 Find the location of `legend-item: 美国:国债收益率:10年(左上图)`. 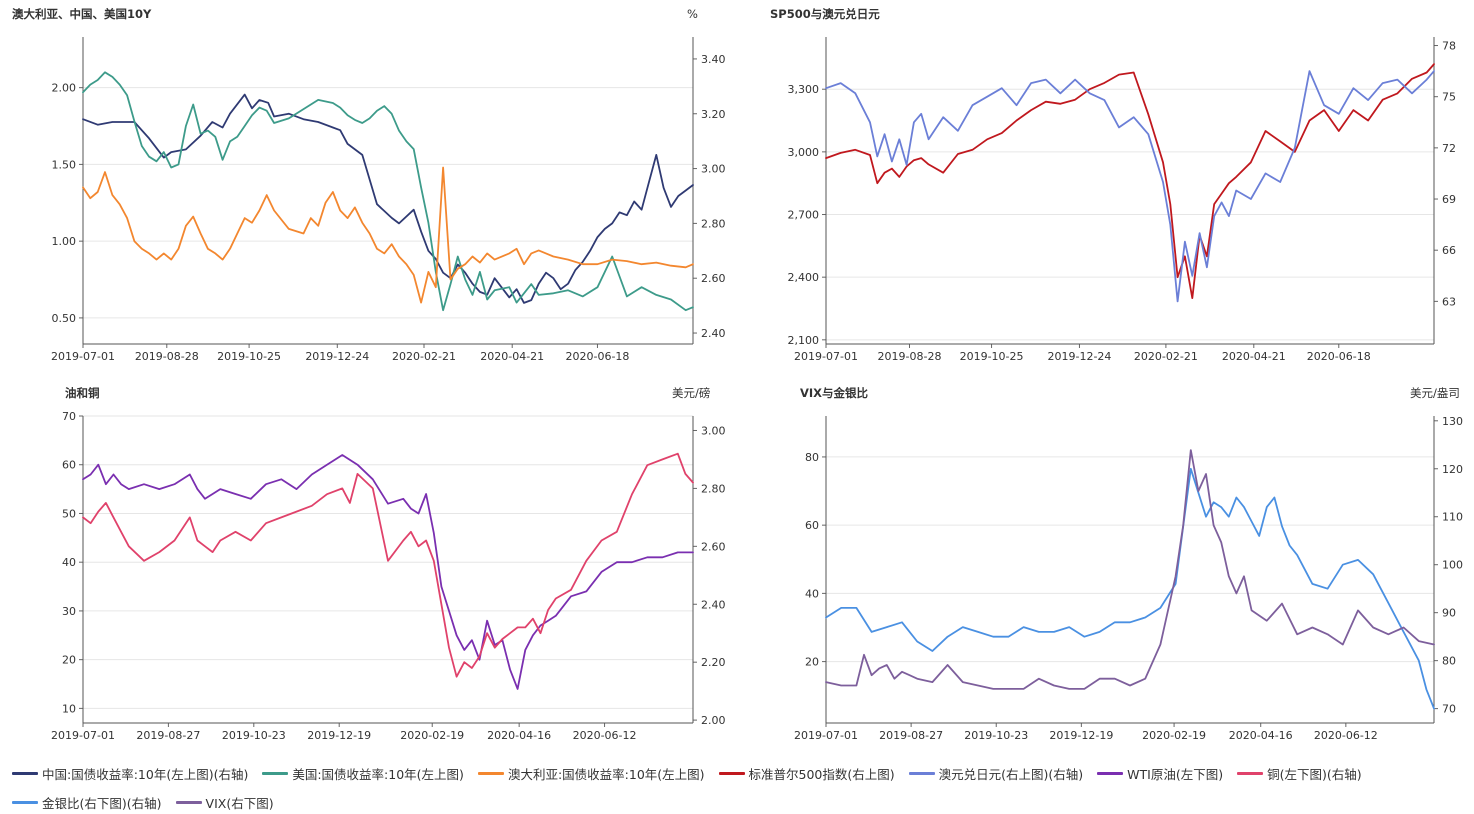

legend-item: 美国:国债收益率:10年(左上图) is located at coordinates (363, 773).